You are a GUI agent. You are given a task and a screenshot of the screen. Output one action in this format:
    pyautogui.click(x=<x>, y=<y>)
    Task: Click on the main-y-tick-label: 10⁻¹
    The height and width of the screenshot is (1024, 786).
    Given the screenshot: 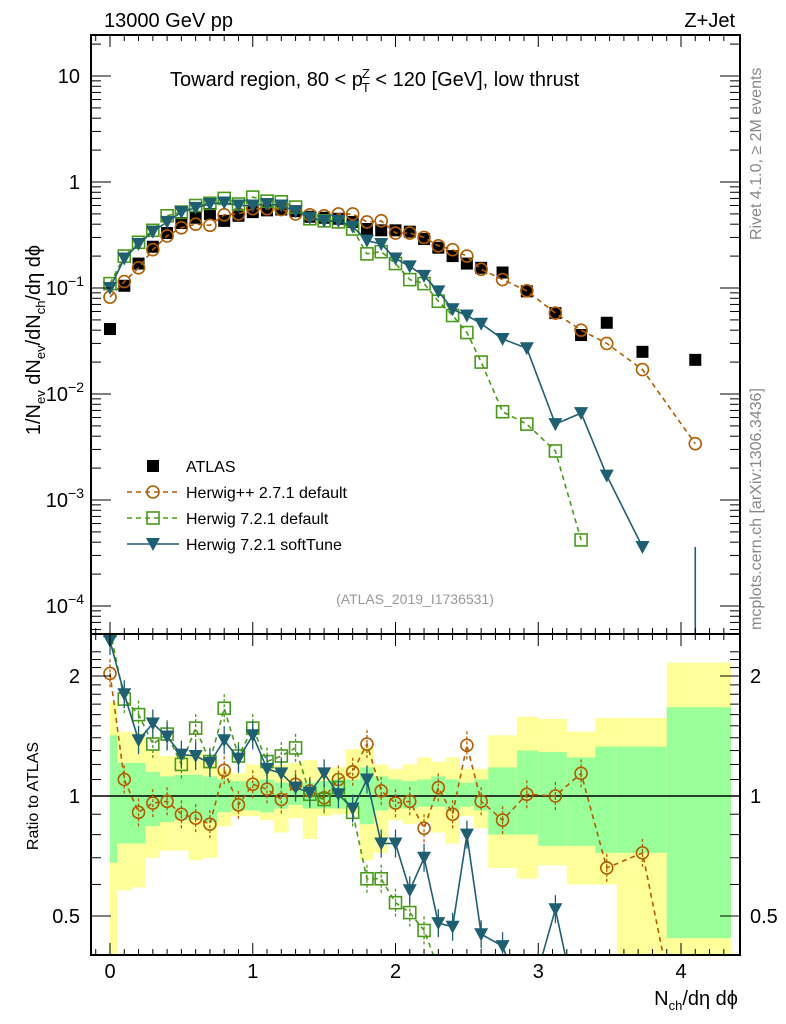 What is the action you would take?
    pyautogui.click(x=65, y=286)
    